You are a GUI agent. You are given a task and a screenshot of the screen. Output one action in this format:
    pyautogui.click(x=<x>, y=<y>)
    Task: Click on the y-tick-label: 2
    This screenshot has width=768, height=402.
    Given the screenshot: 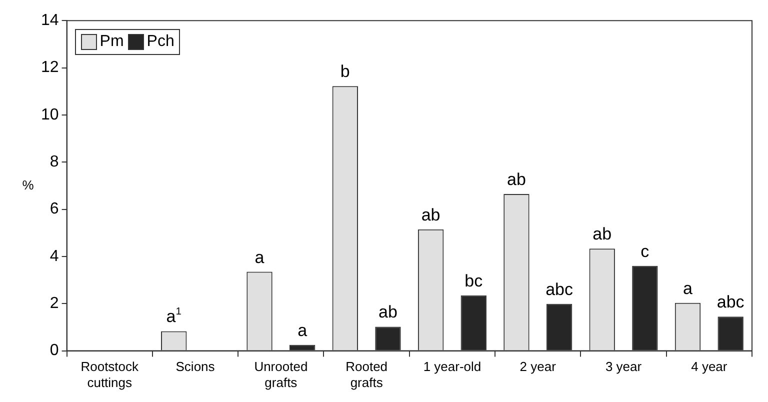 What is the action you would take?
    pyautogui.click(x=54, y=303)
    